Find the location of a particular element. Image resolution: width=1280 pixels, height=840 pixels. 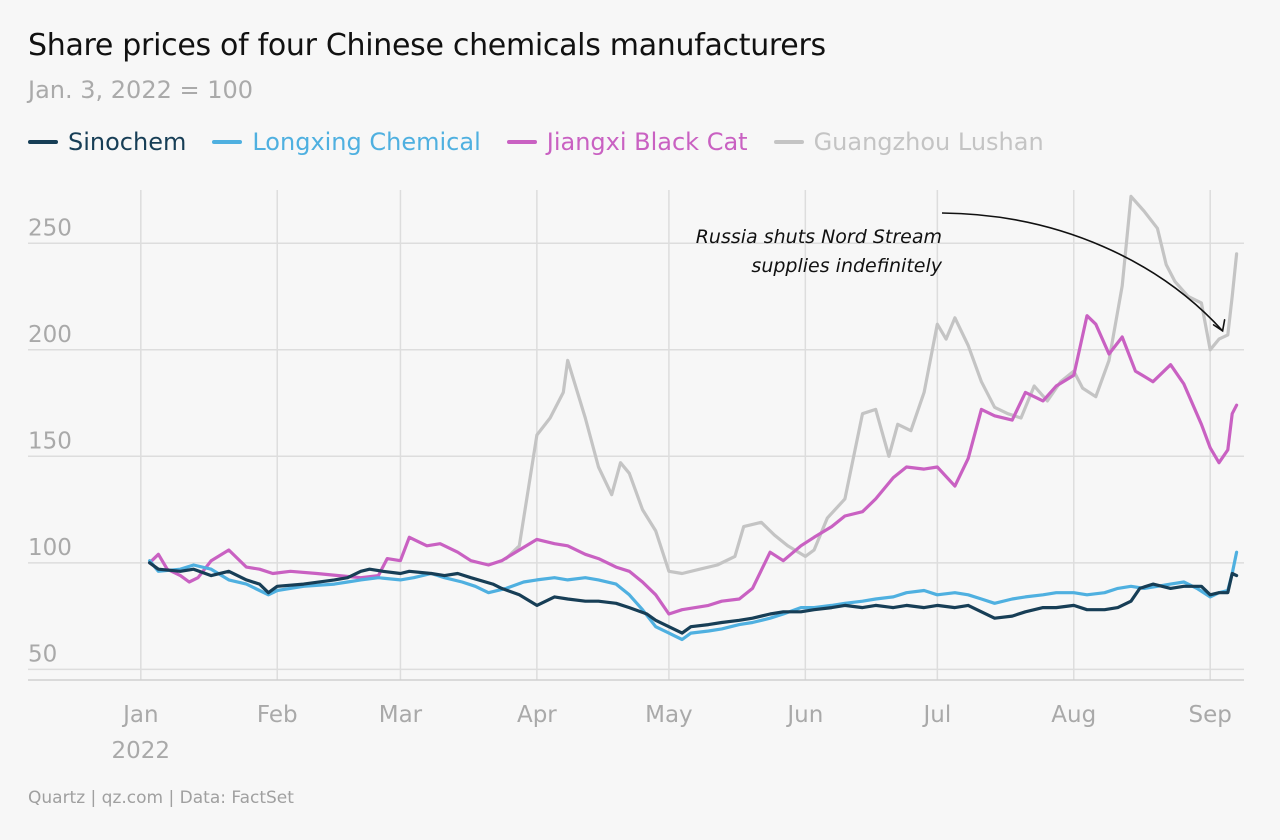

series-line-sinochem is located at coordinates (693, 598).